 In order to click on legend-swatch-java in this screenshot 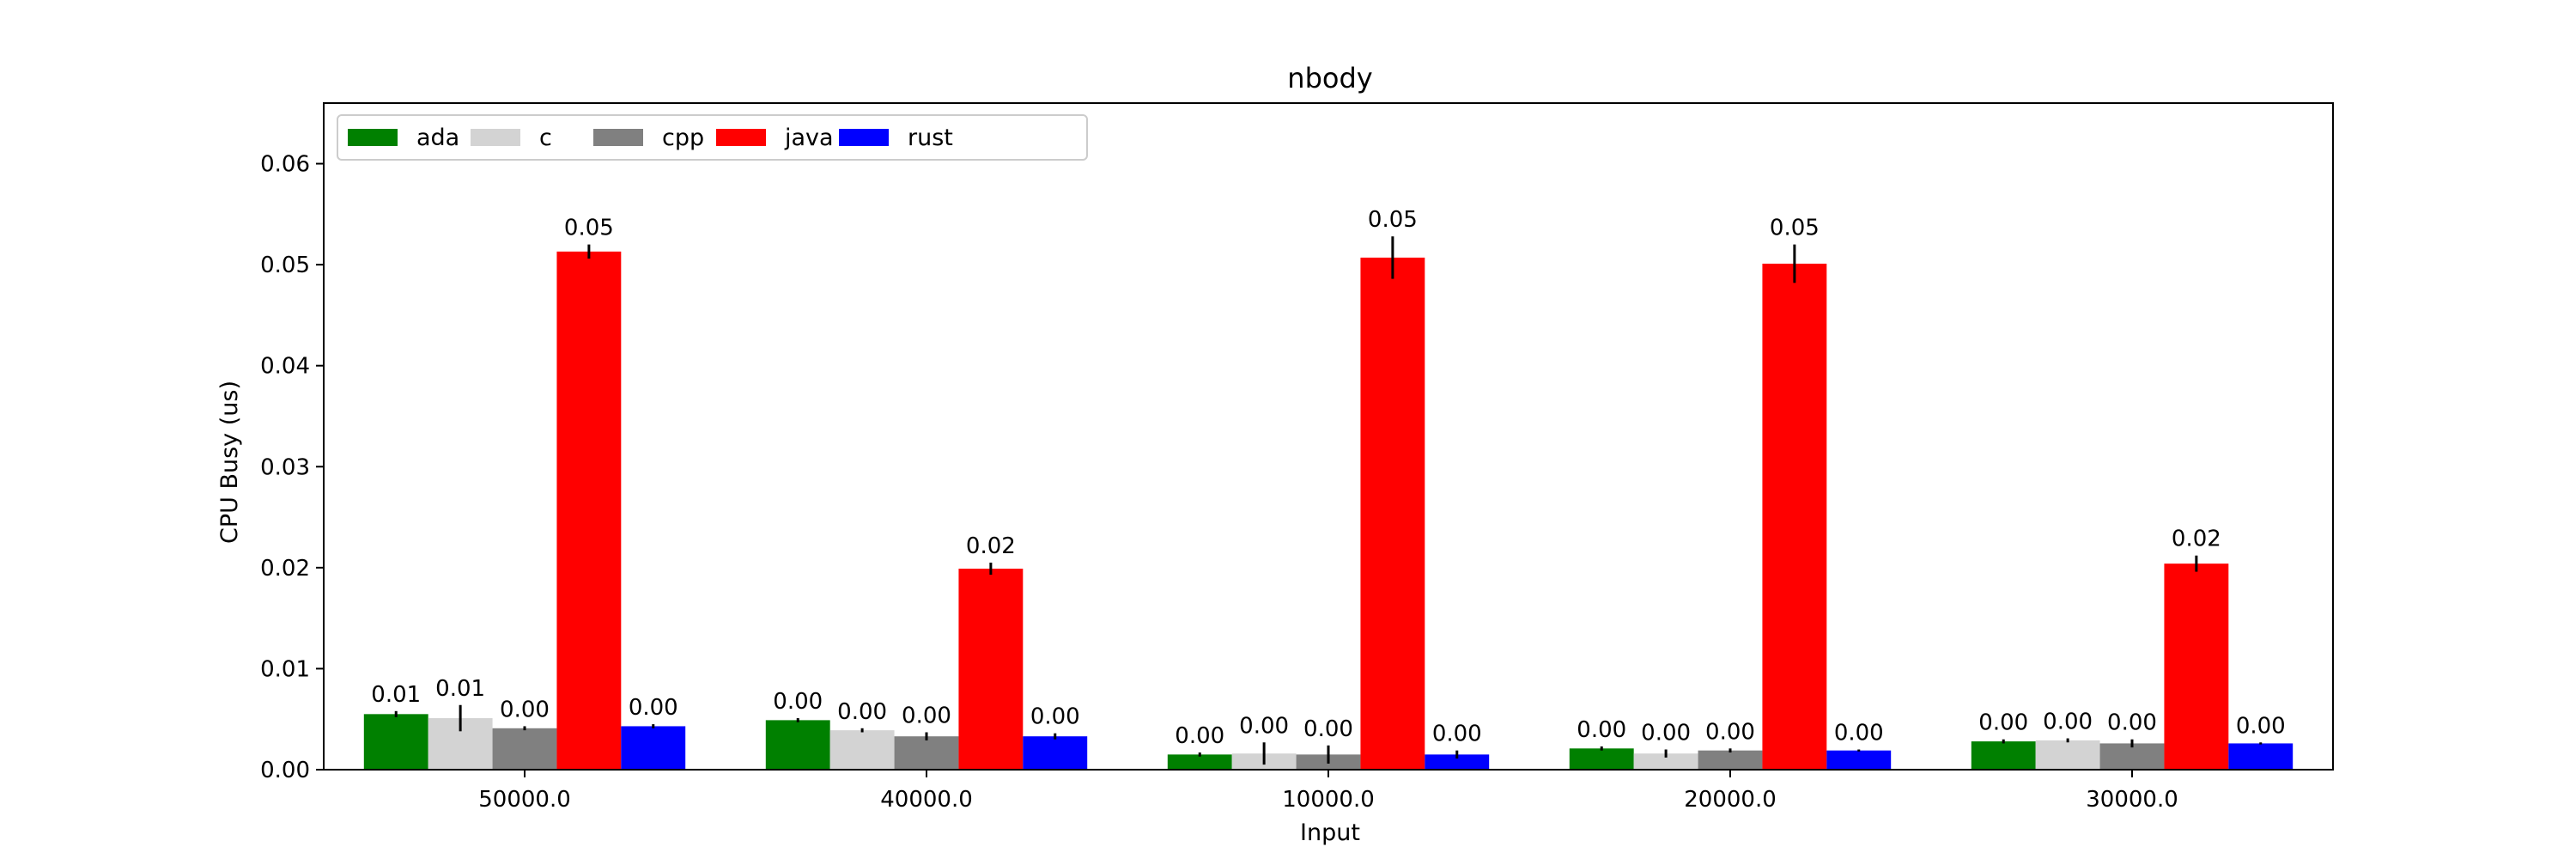, I will do `click(741, 137)`.